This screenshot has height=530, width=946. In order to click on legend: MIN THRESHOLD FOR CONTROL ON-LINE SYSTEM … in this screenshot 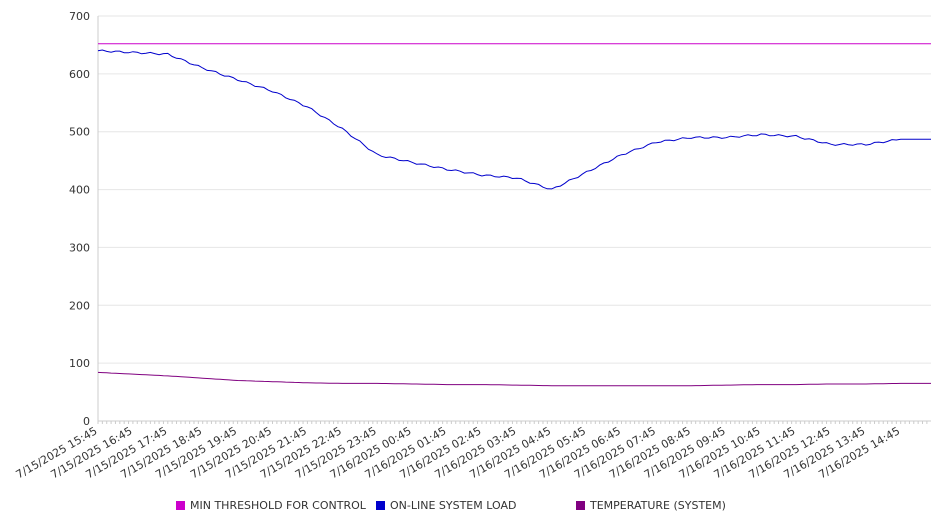, I will do `click(451, 505)`.